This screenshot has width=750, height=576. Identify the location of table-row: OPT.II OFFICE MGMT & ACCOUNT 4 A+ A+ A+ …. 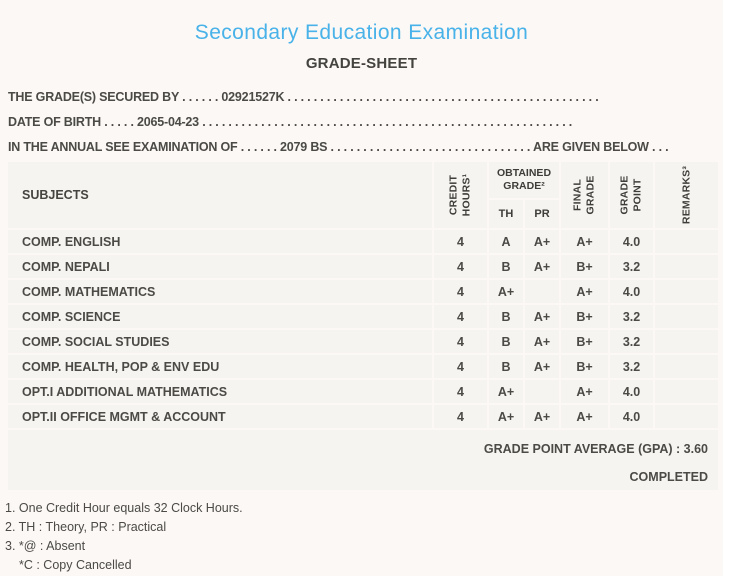
(363, 416).